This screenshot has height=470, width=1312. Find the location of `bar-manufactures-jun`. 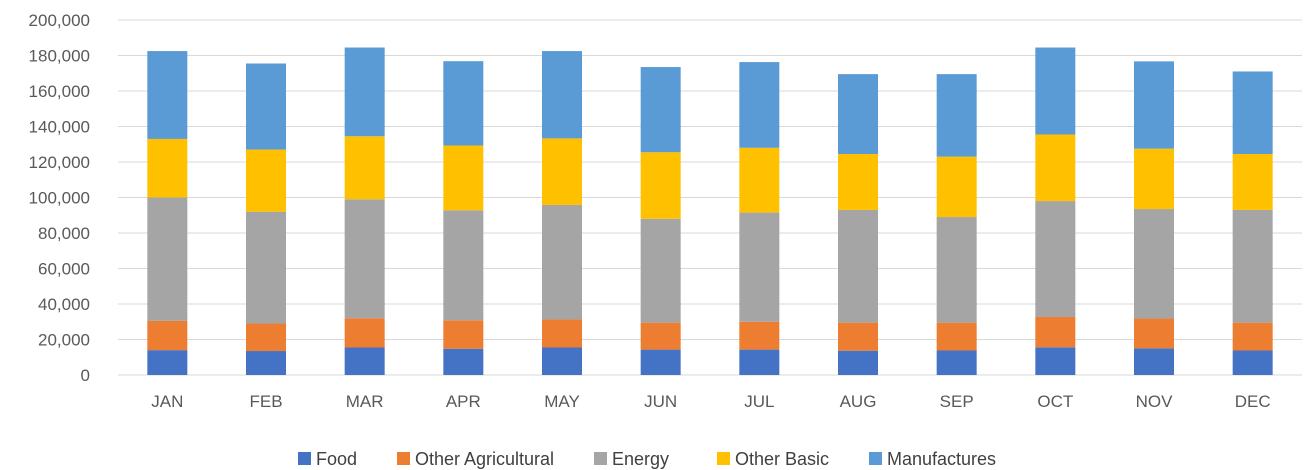

bar-manufactures-jun is located at coordinates (660, 110).